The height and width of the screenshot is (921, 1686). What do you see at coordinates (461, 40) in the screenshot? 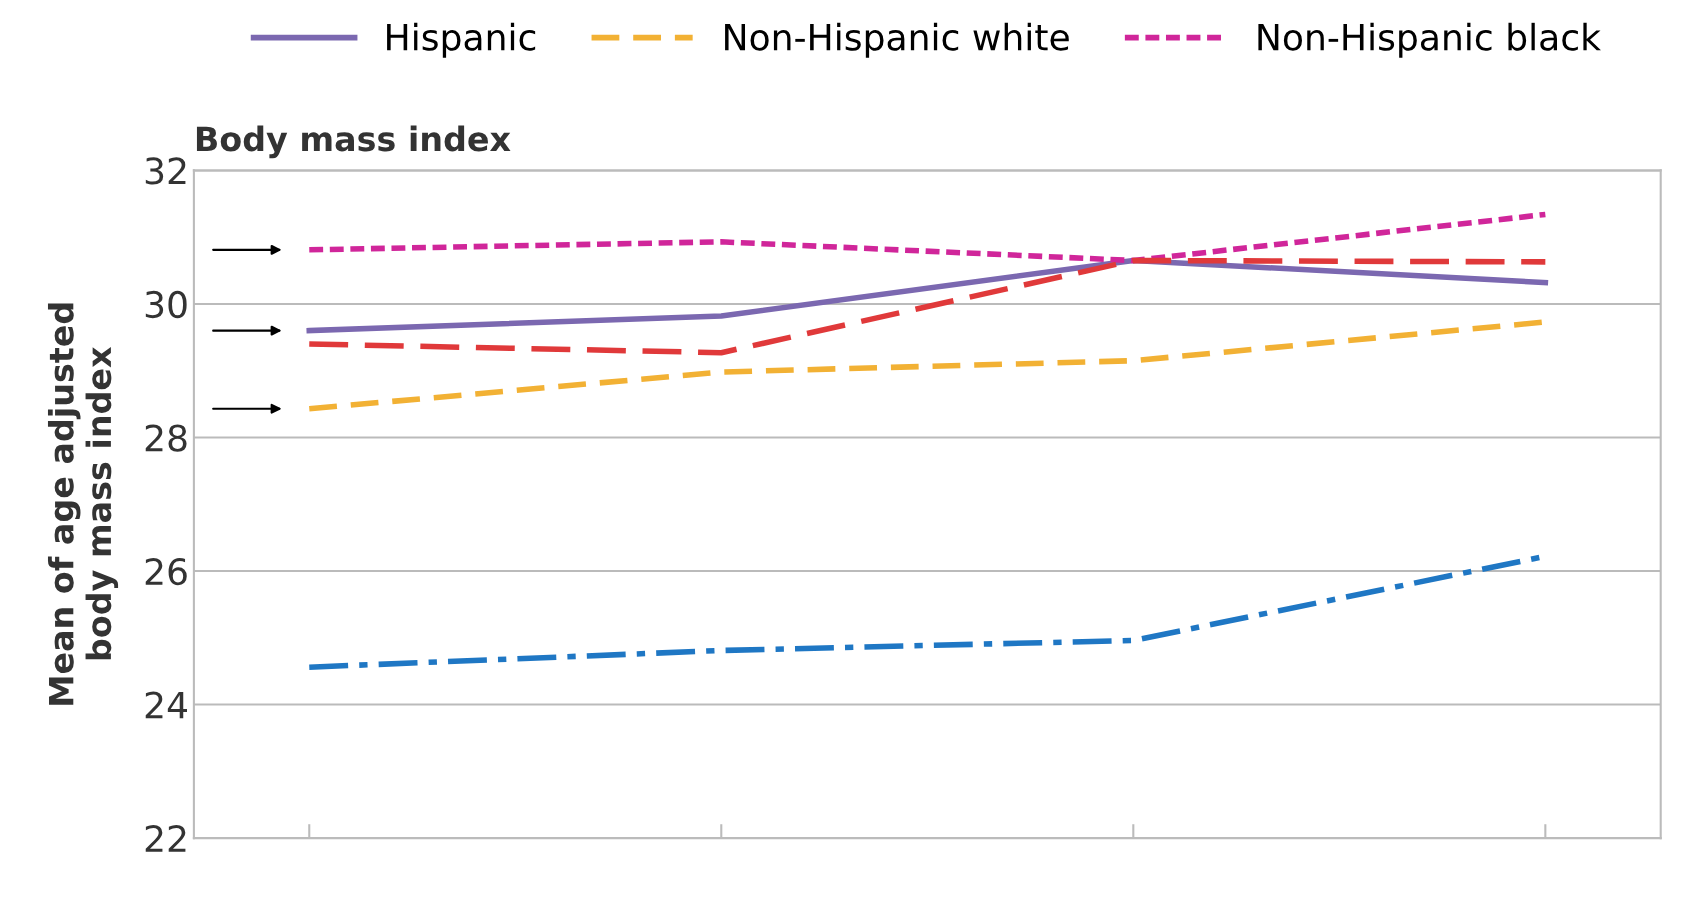
I see `legend-label: Hispanic` at bounding box center [461, 40].